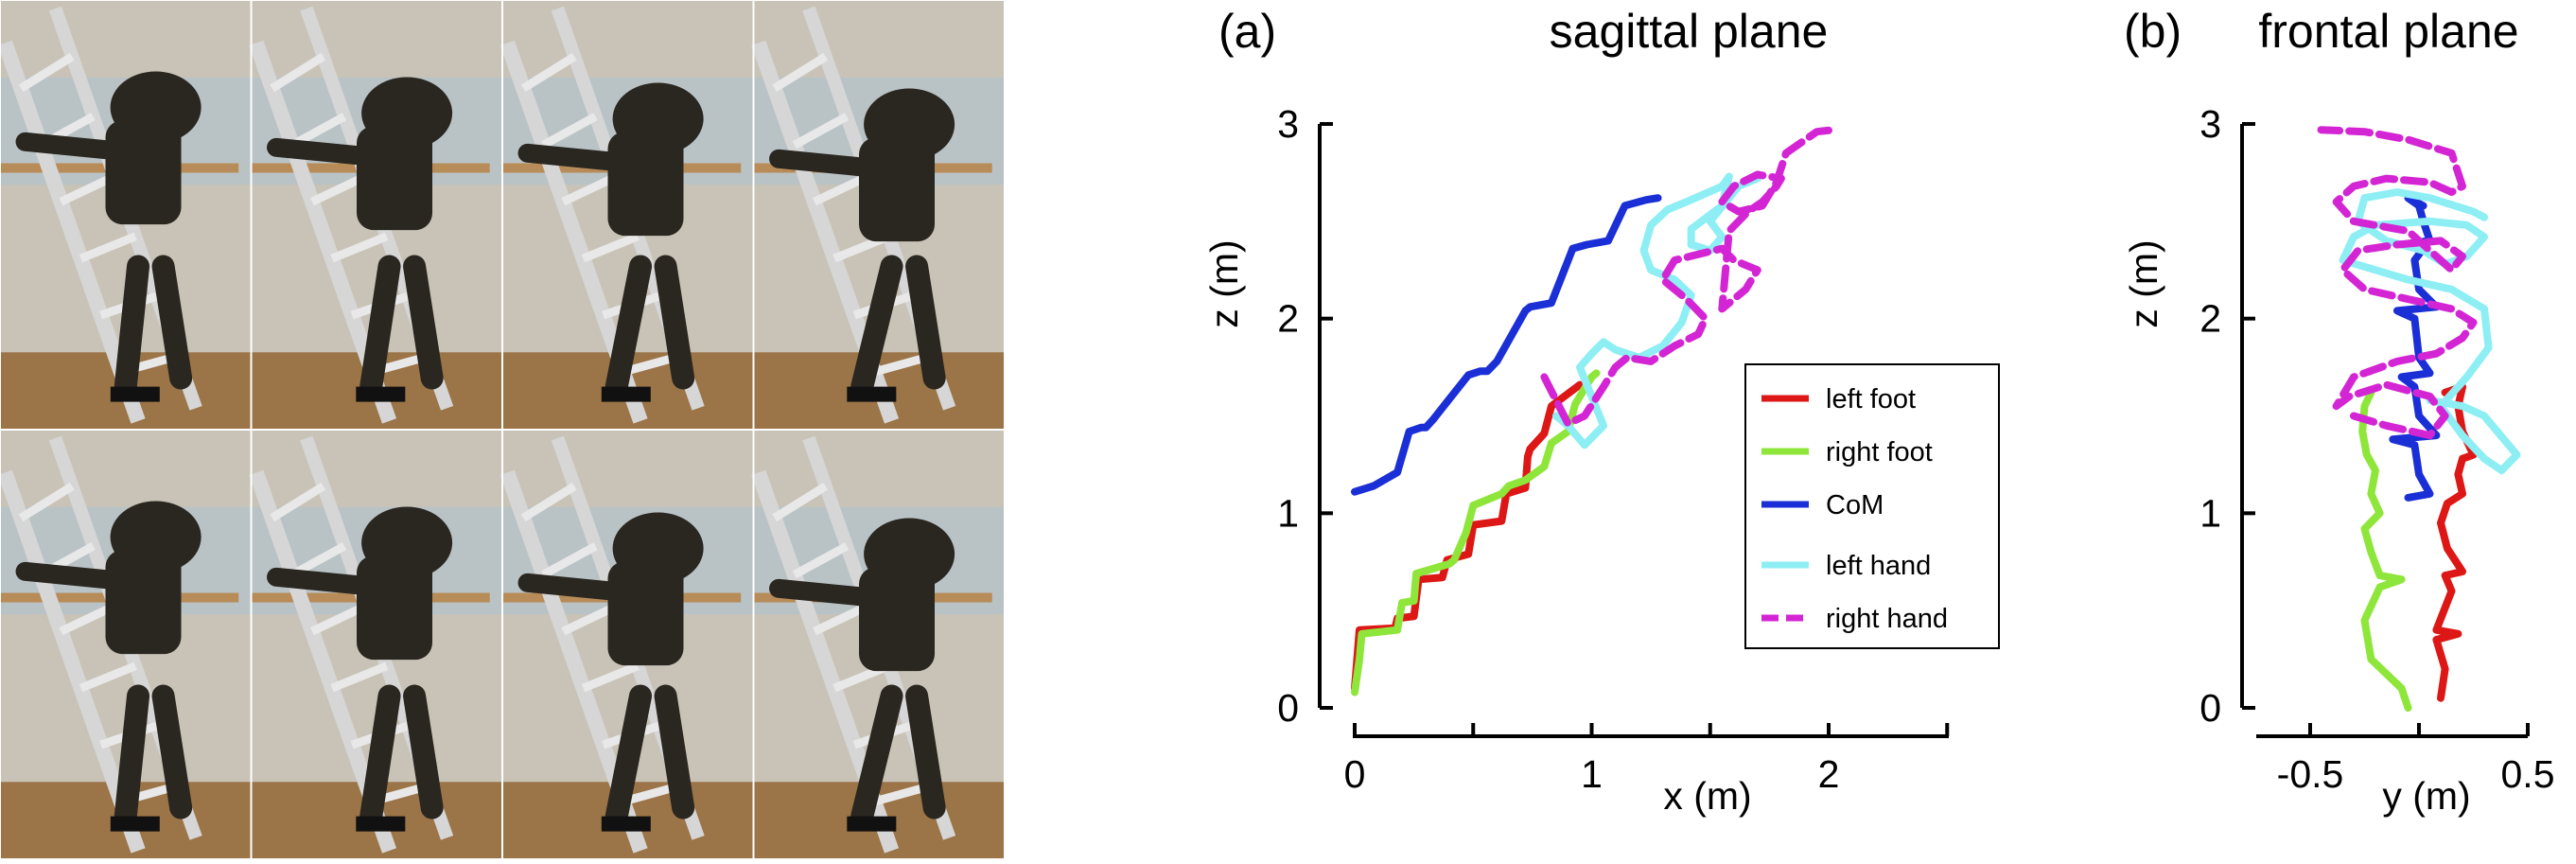 The width and height of the screenshot is (2576, 864). I want to click on series-right-foot, so click(1476, 532).